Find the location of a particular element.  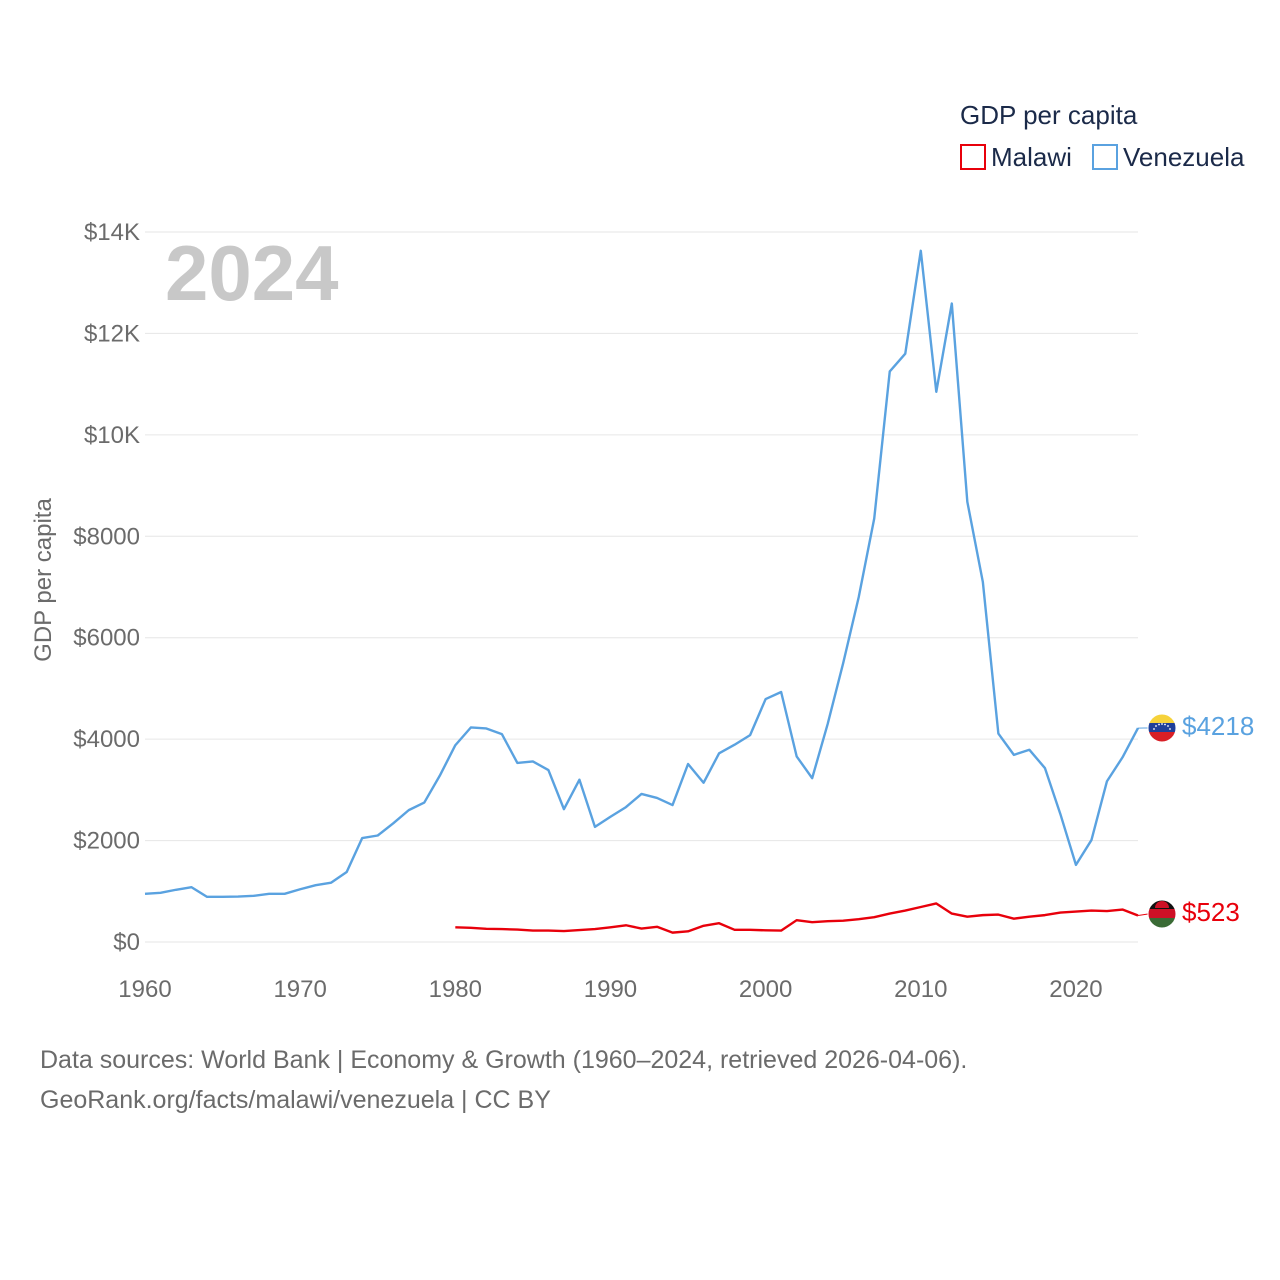

x-axis-ticks: 1960 1970 1980 1990 2000 2010 2020 is located at coordinates (610, 989).